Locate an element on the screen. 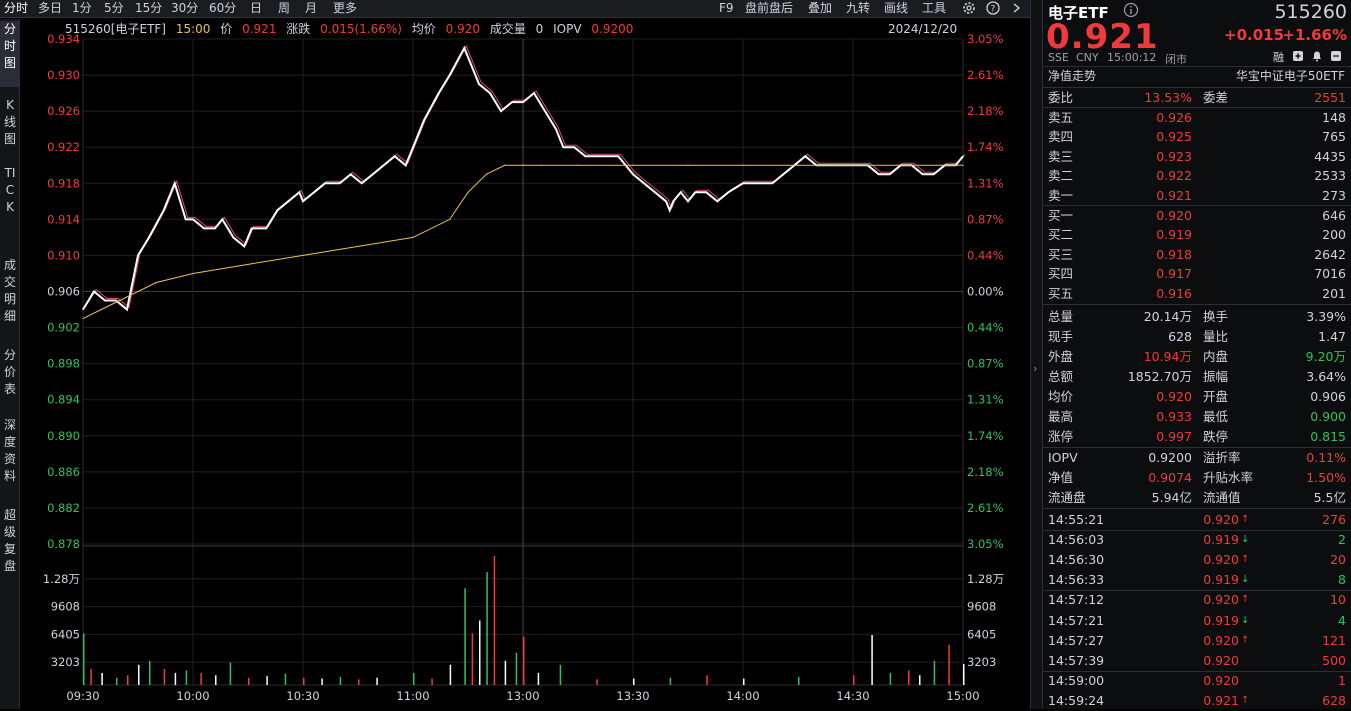  tick-row: 14:55:21 0.920 ↑ 276 is located at coordinates (1197, 520).